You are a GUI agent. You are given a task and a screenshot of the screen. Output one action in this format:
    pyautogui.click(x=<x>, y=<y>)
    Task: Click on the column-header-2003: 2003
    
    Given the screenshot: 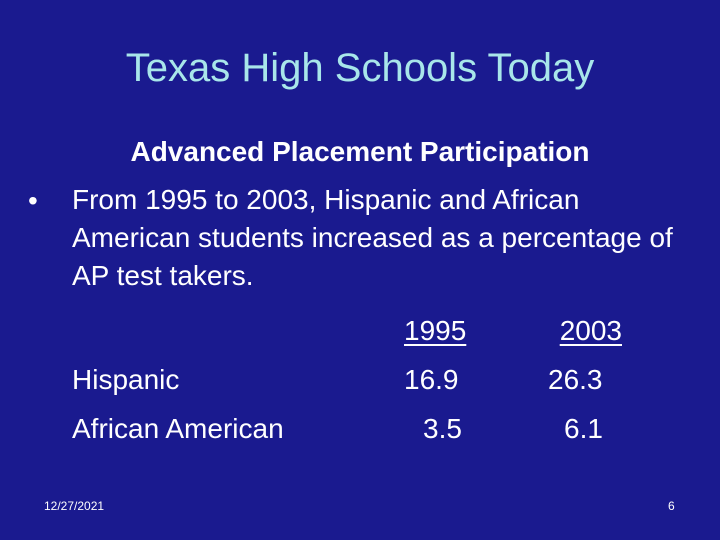 What is the action you would take?
    pyautogui.click(x=590, y=330)
    